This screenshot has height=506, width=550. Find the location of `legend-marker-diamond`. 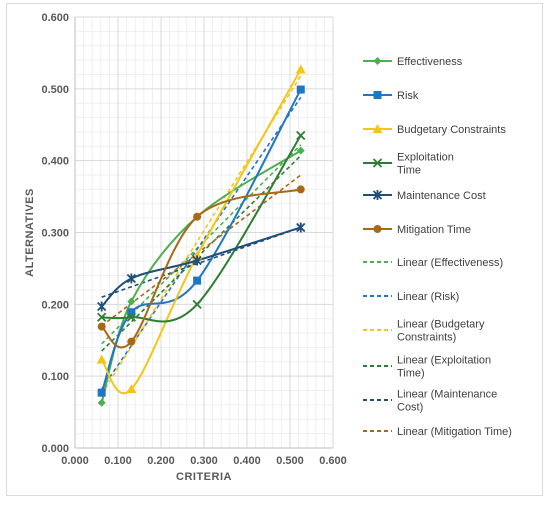

legend-marker-diamond is located at coordinates (377, 61).